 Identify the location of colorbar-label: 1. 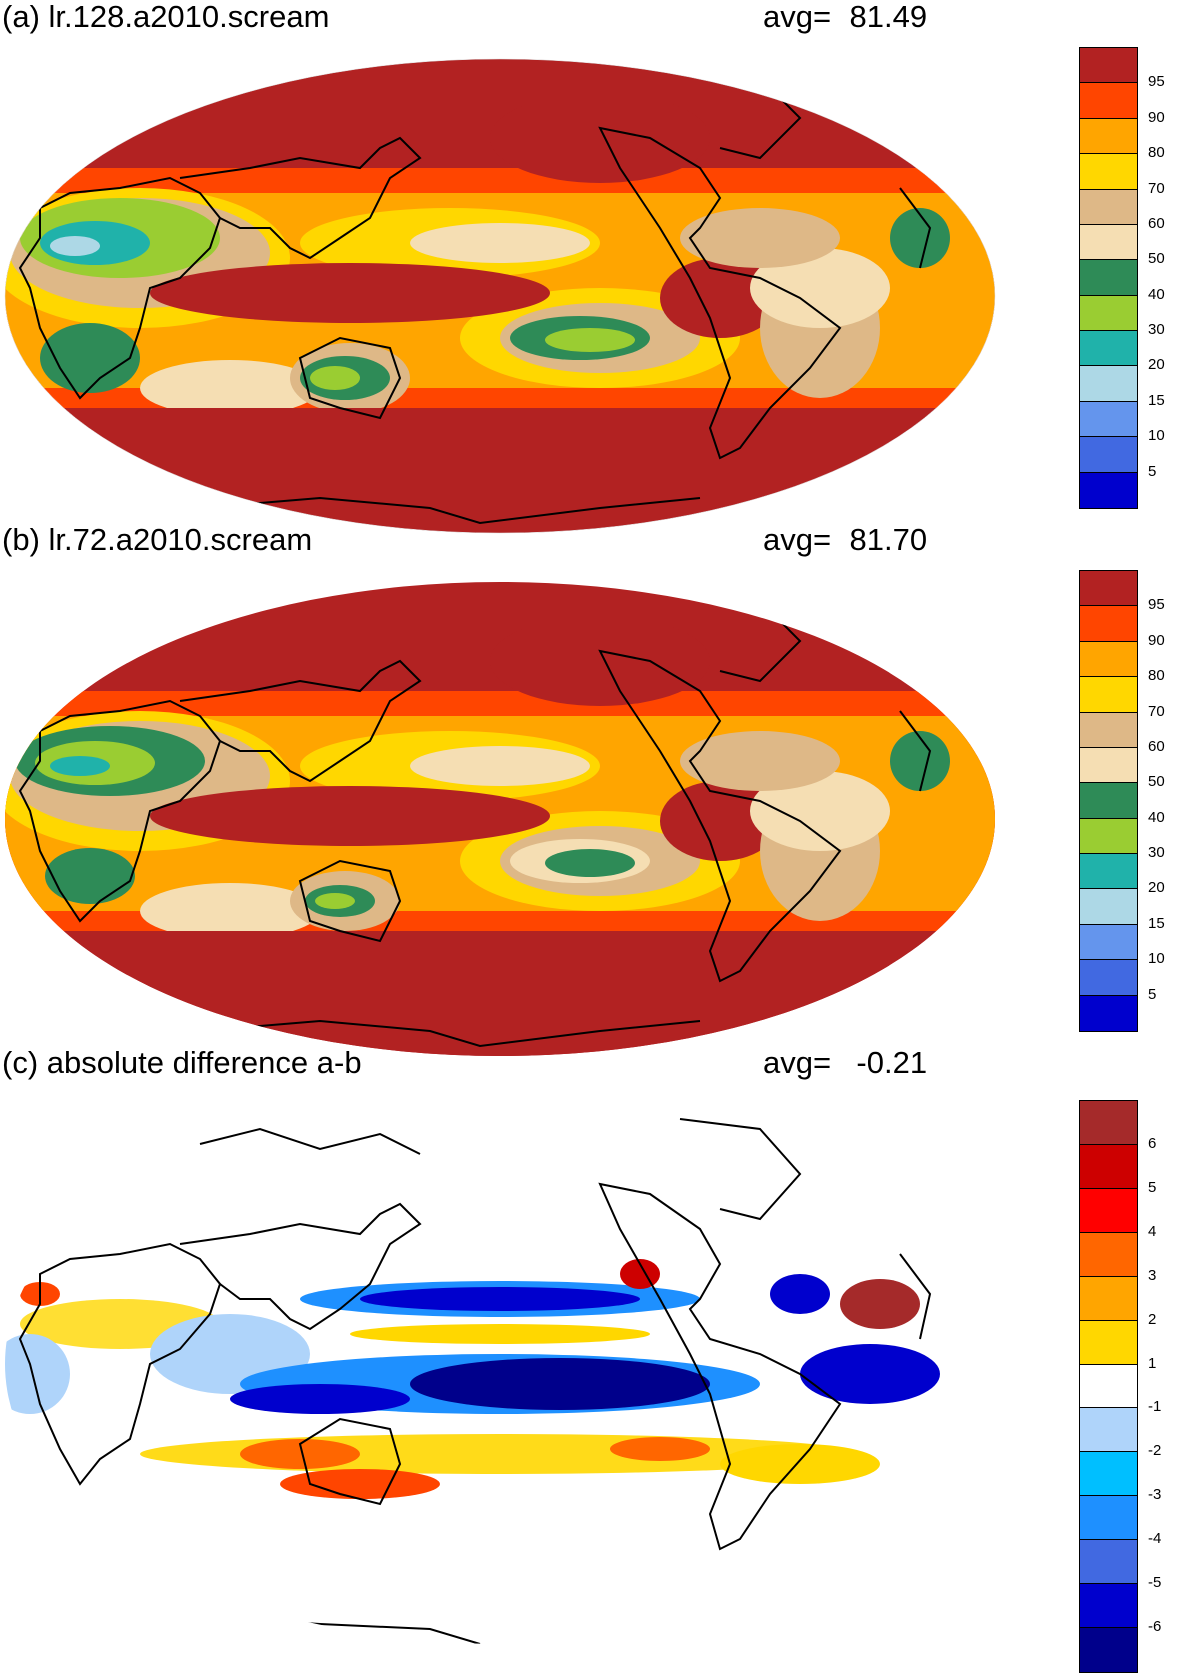
(1152, 1363).